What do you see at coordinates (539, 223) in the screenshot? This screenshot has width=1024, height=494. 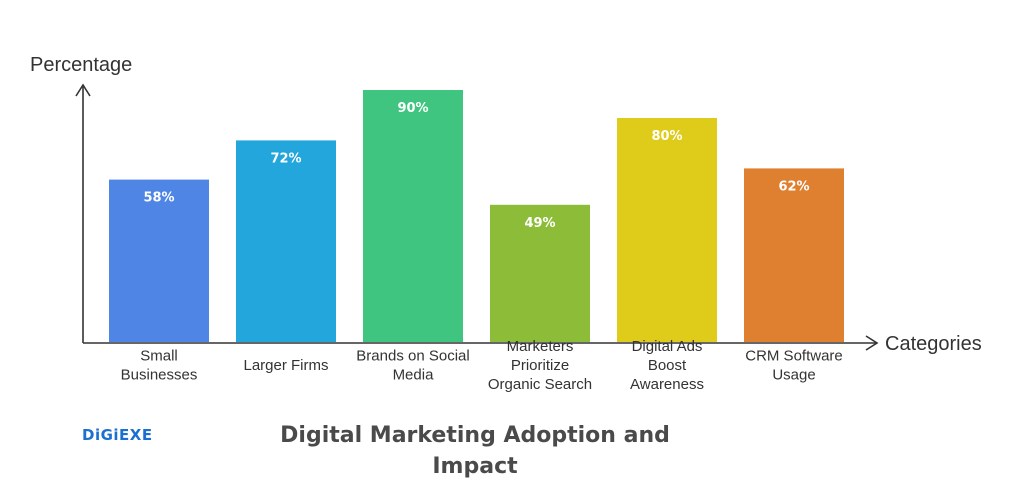 I see `bar-value-label: 49%` at bounding box center [539, 223].